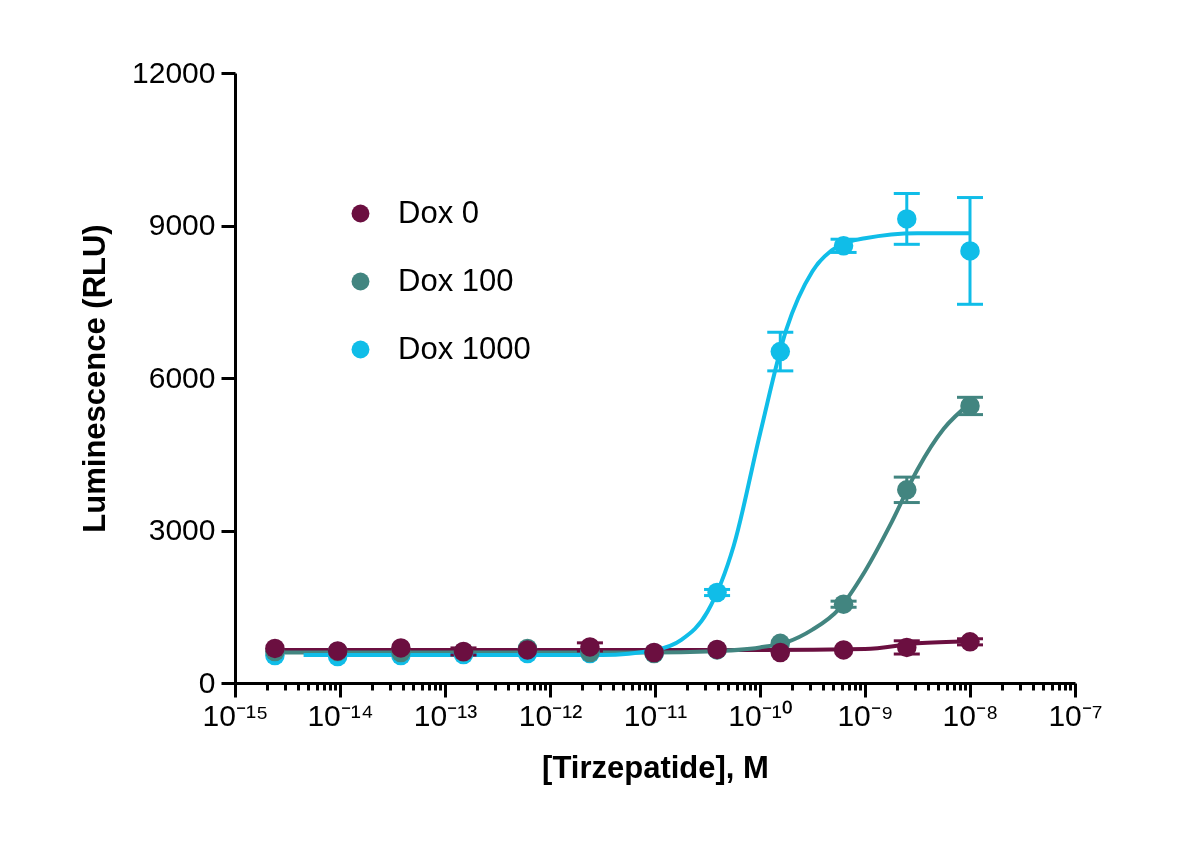 The width and height of the screenshot is (1200, 851). I want to click on y-tick-label: 9000, so click(182, 224).